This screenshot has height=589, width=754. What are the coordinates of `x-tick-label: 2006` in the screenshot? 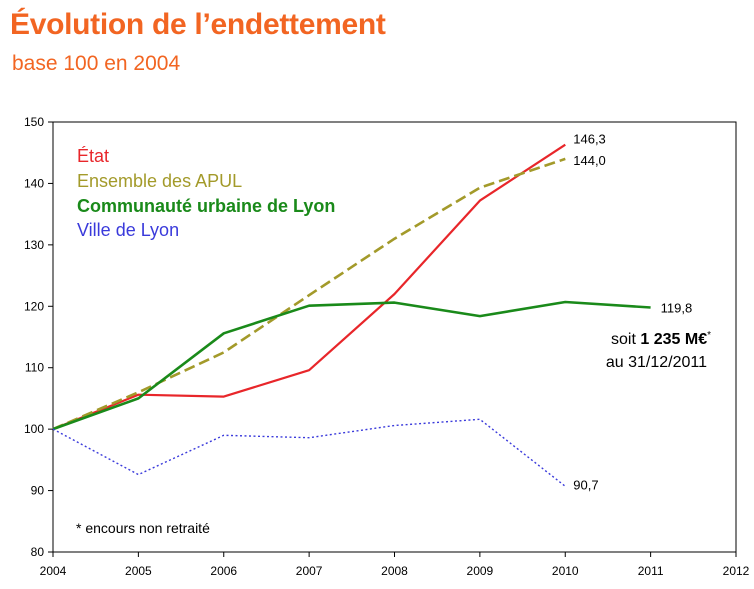 It's located at (223, 571).